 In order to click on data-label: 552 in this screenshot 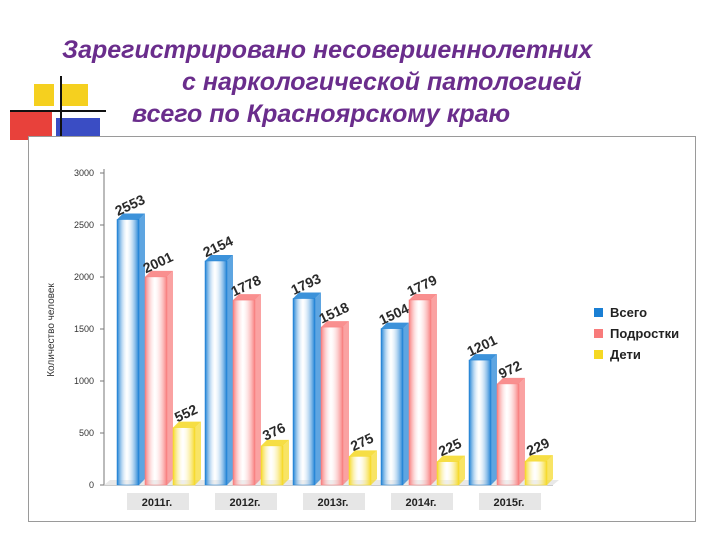, I will do `click(186, 413)`.